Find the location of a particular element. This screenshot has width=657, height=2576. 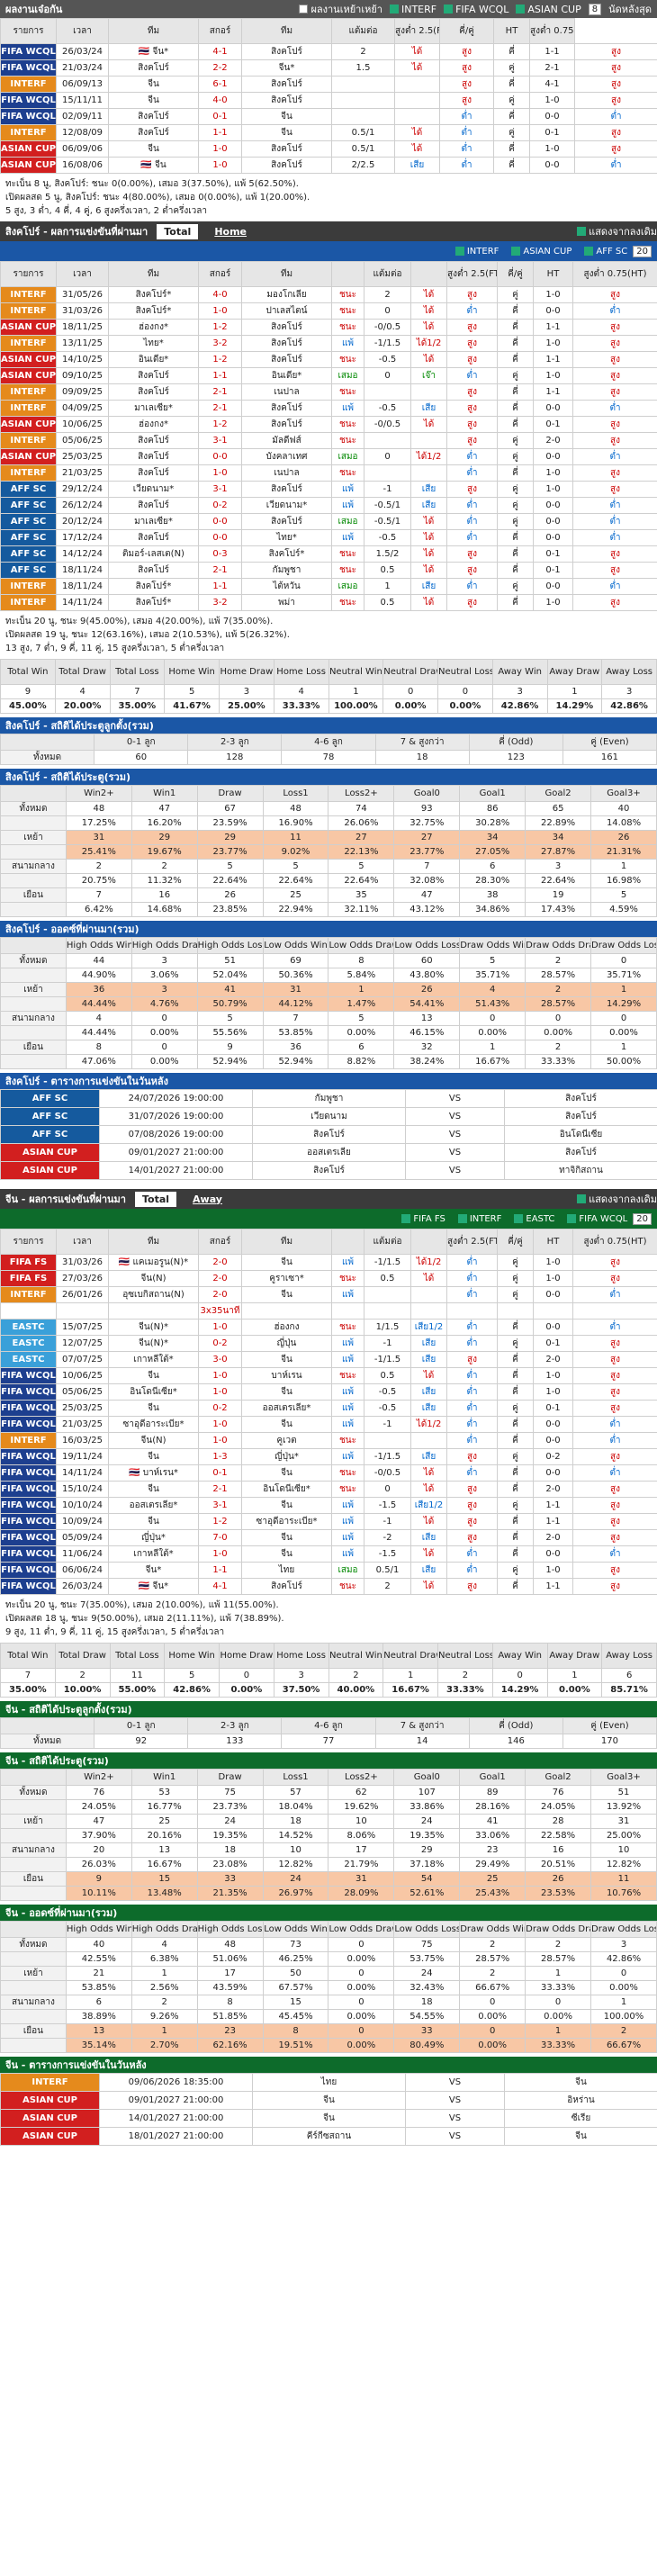

match-score: 3-0 is located at coordinates (220, 1359).